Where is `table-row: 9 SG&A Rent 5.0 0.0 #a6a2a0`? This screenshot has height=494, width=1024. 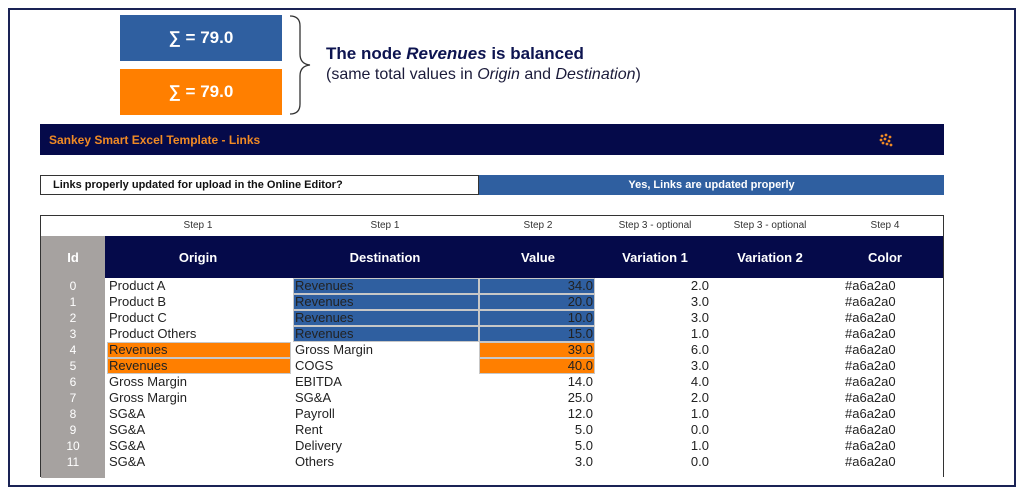
table-row: 9 SG&A Rent 5.0 0.0 #a6a2a0 is located at coordinates (492, 430).